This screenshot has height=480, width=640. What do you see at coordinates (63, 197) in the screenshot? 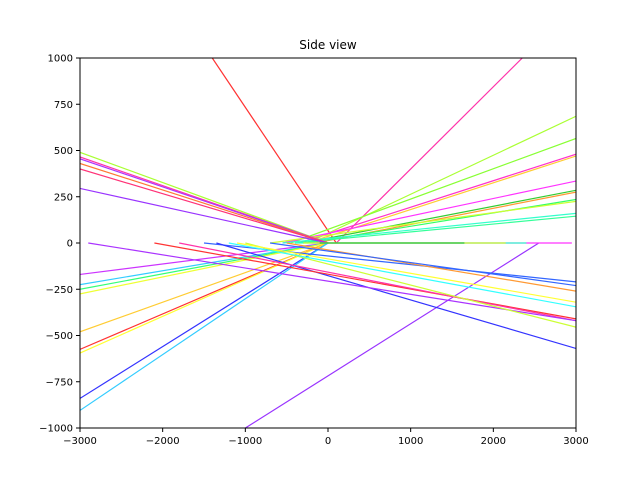
I see `y-tick-label: 250` at bounding box center [63, 197].